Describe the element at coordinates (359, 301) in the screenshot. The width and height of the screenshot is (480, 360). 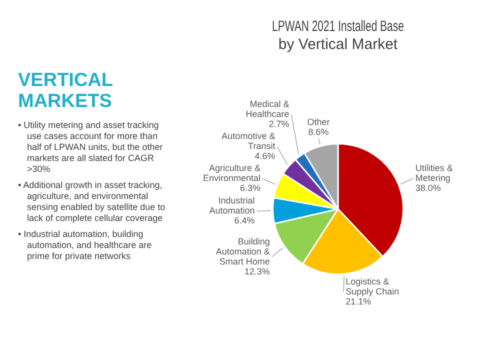
I see `data-label: 21.1%` at that location.